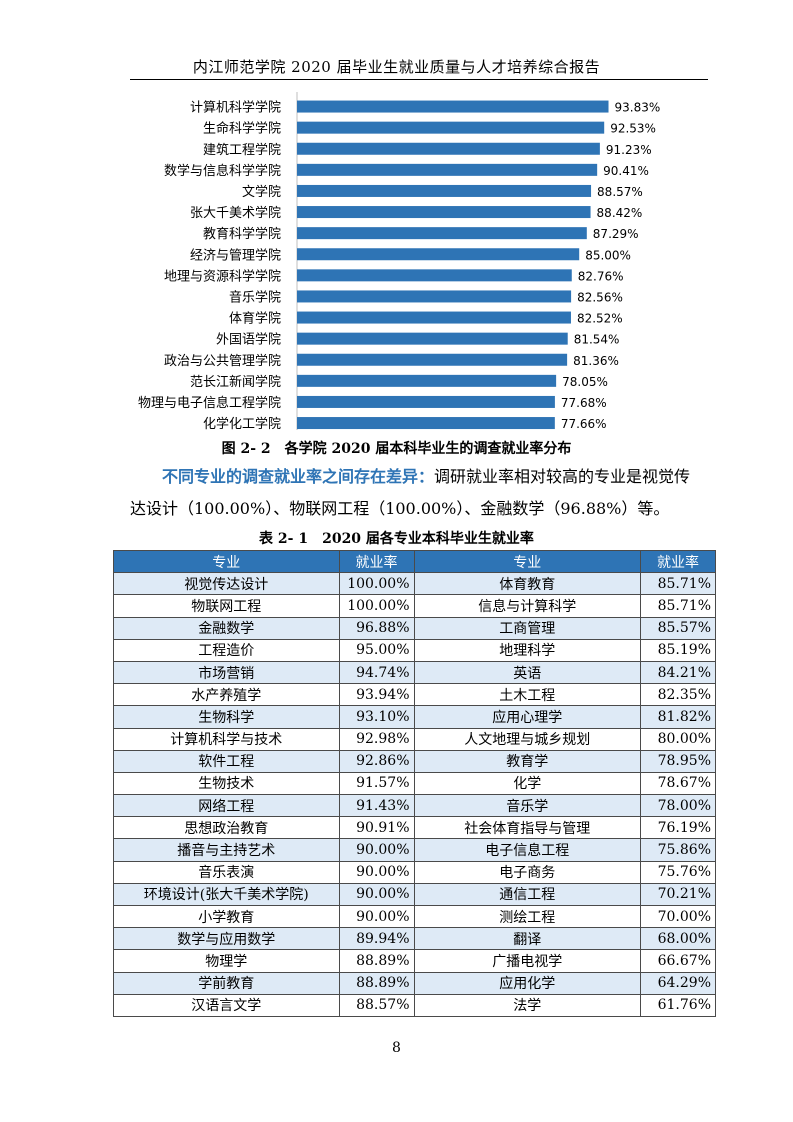 The height and width of the screenshot is (1122, 793). What do you see at coordinates (376, 961) in the screenshot?
I see `rate-cell: 88.89%` at bounding box center [376, 961].